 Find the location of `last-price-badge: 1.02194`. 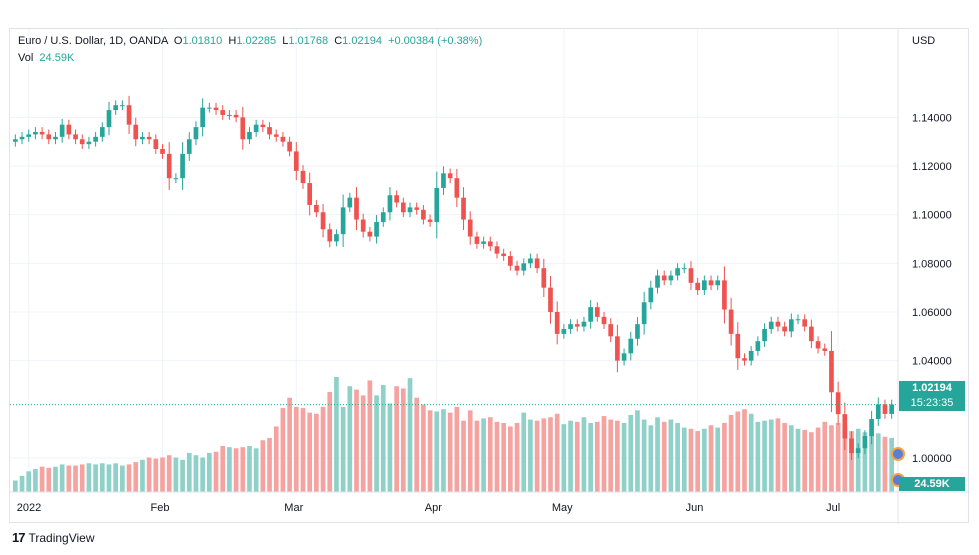

last-price-badge: 1.02194 is located at coordinates (932, 388).